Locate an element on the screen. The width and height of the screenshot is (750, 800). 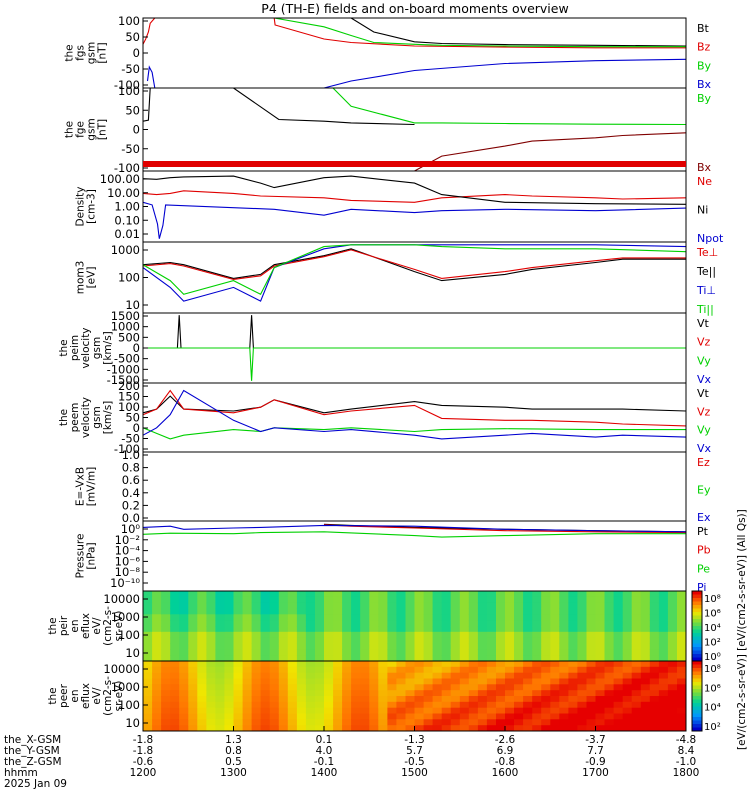
colorbar-frame is located at coordinates (697, 696).